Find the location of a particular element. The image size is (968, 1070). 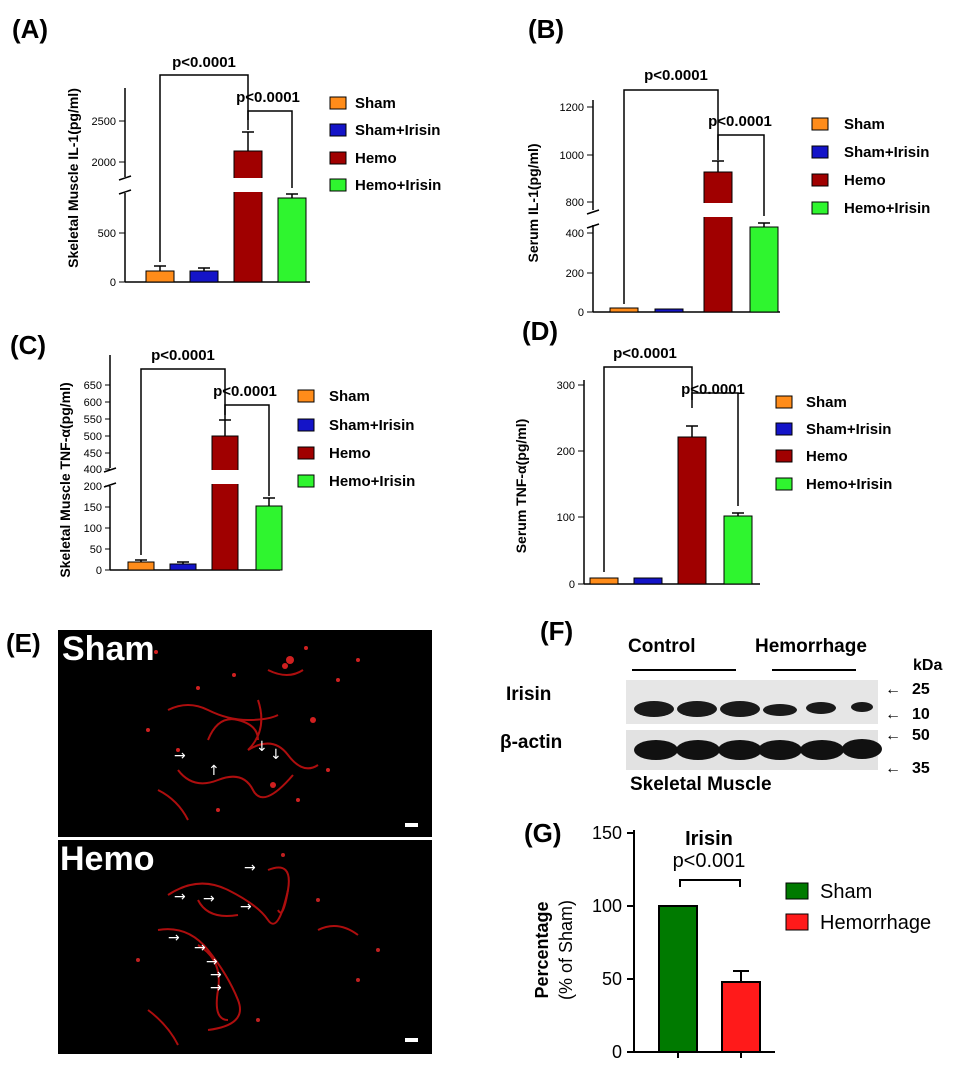

panel-d-ylabel: Serum TNF-α(pg/ml) is located at coordinates (521, 486).